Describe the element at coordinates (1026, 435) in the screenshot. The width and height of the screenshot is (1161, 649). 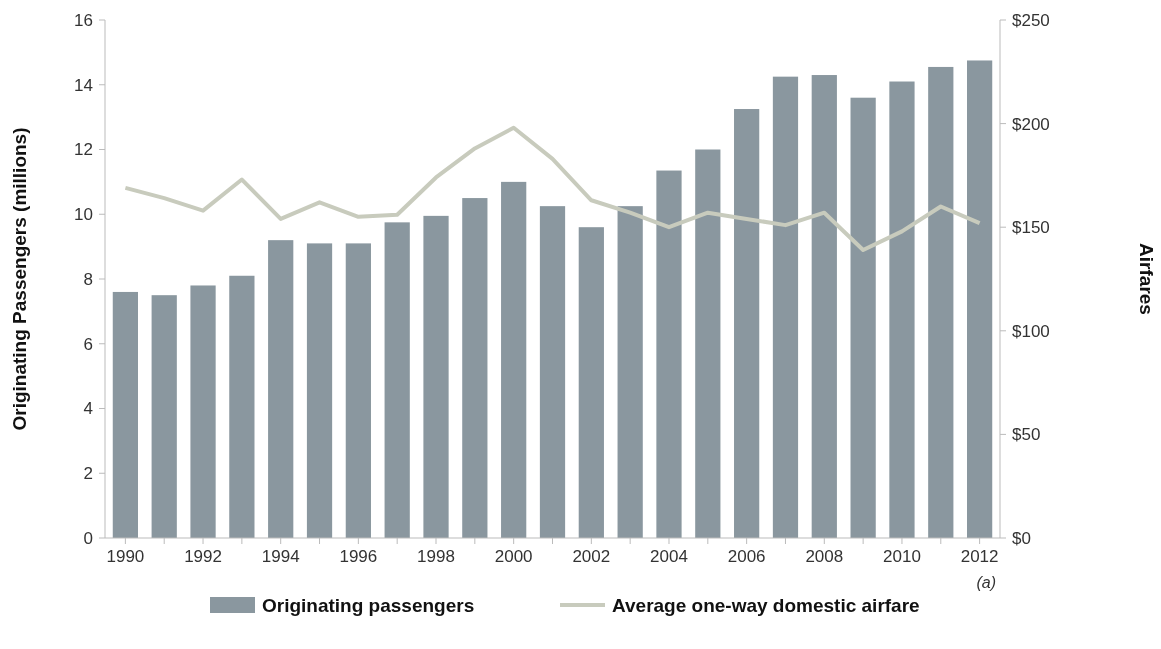
I see `y2-tick-label: $50` at that location.